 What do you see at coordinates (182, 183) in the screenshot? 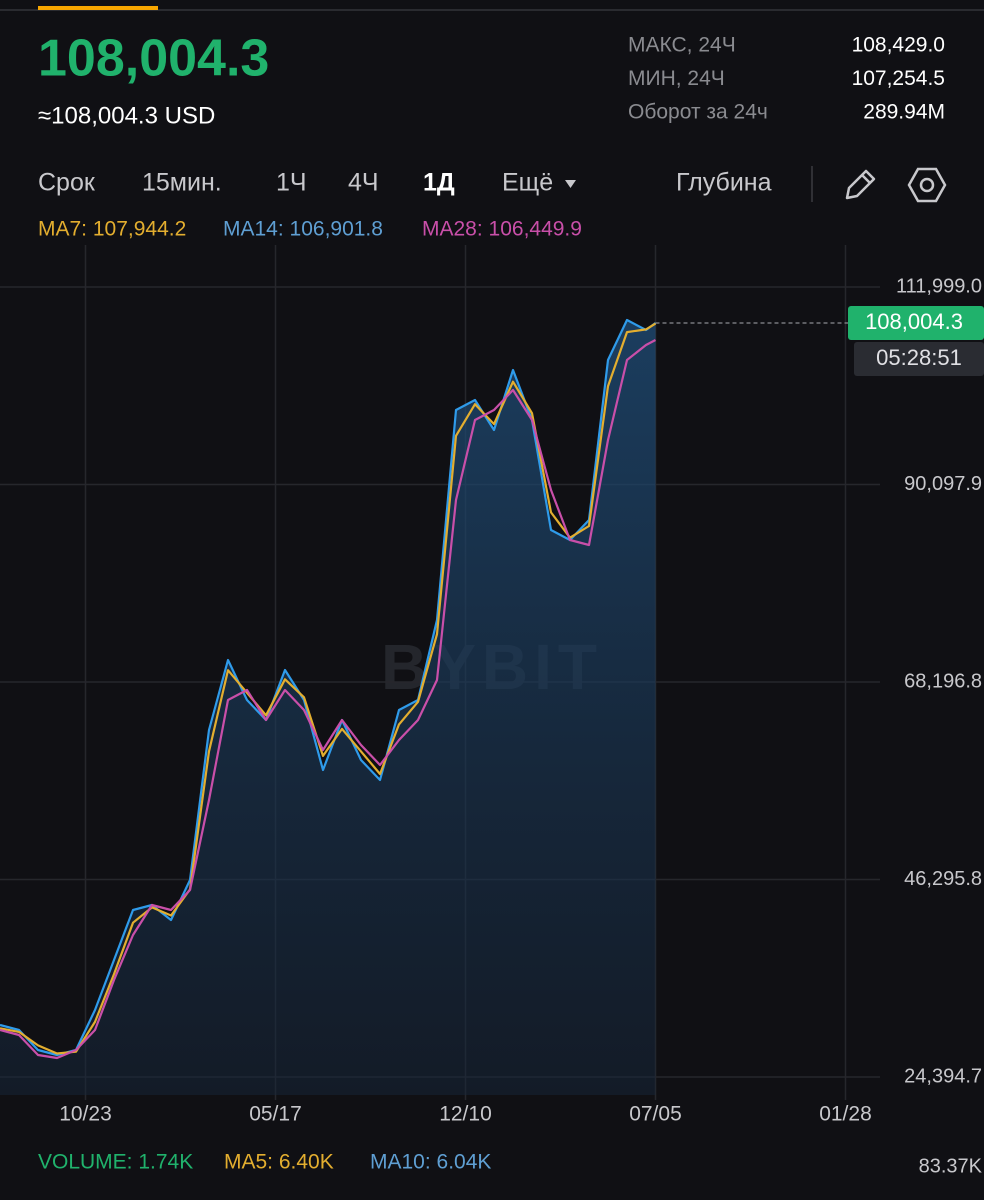
I see `interval-tab: 15мин.` at bounding box center [182, 183].